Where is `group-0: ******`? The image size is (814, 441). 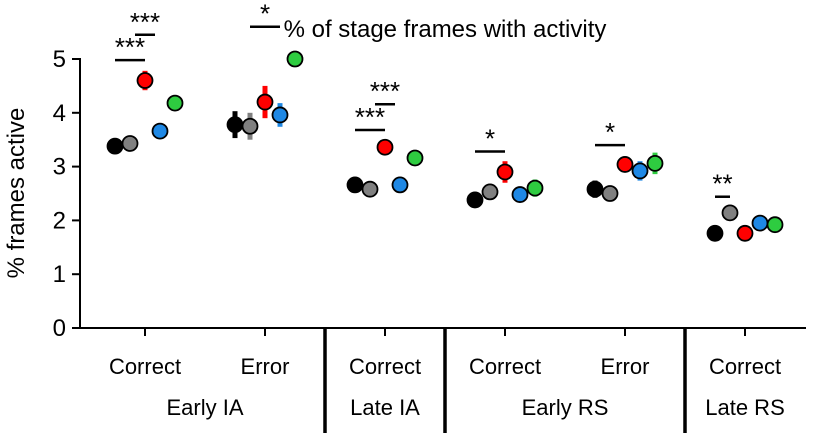 group-0: ****** is located at coordinates (145, 81).